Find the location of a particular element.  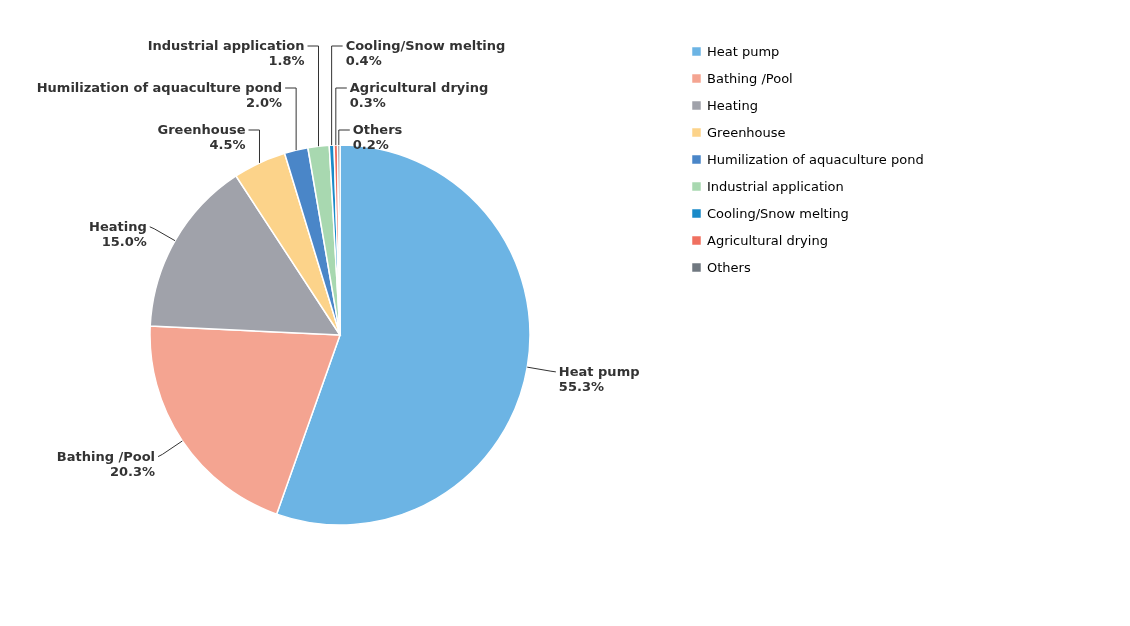

data-label: 15.0% is located at coordinates (124, 241).